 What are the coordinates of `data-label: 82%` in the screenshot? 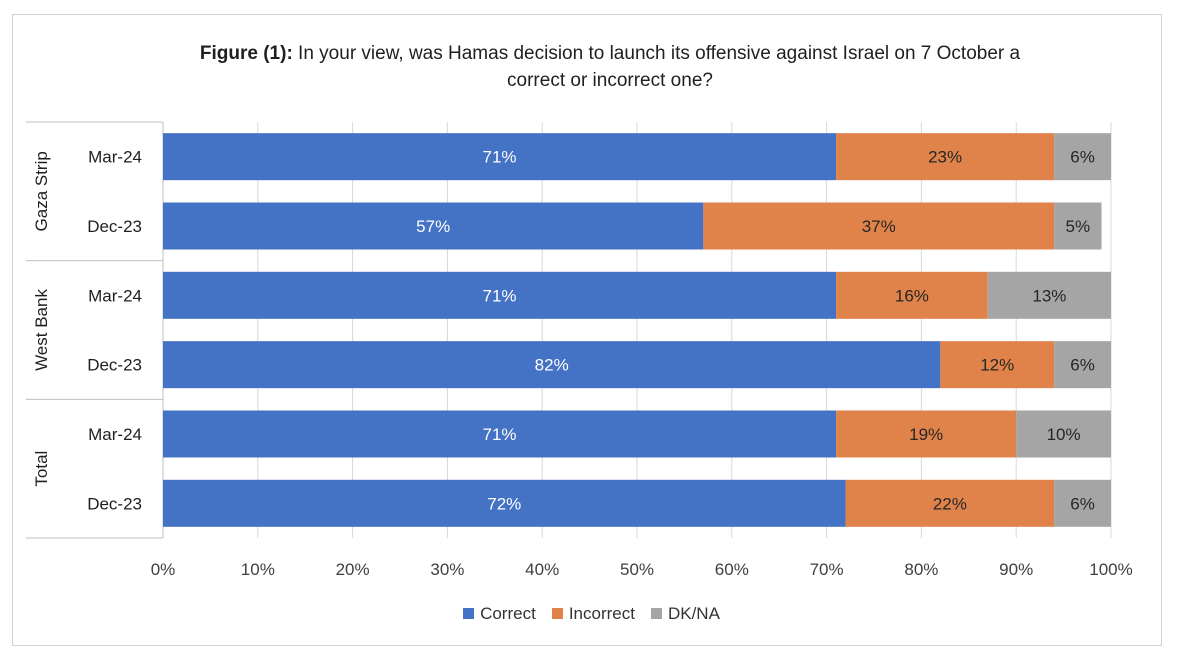 It's located at (552, 365).